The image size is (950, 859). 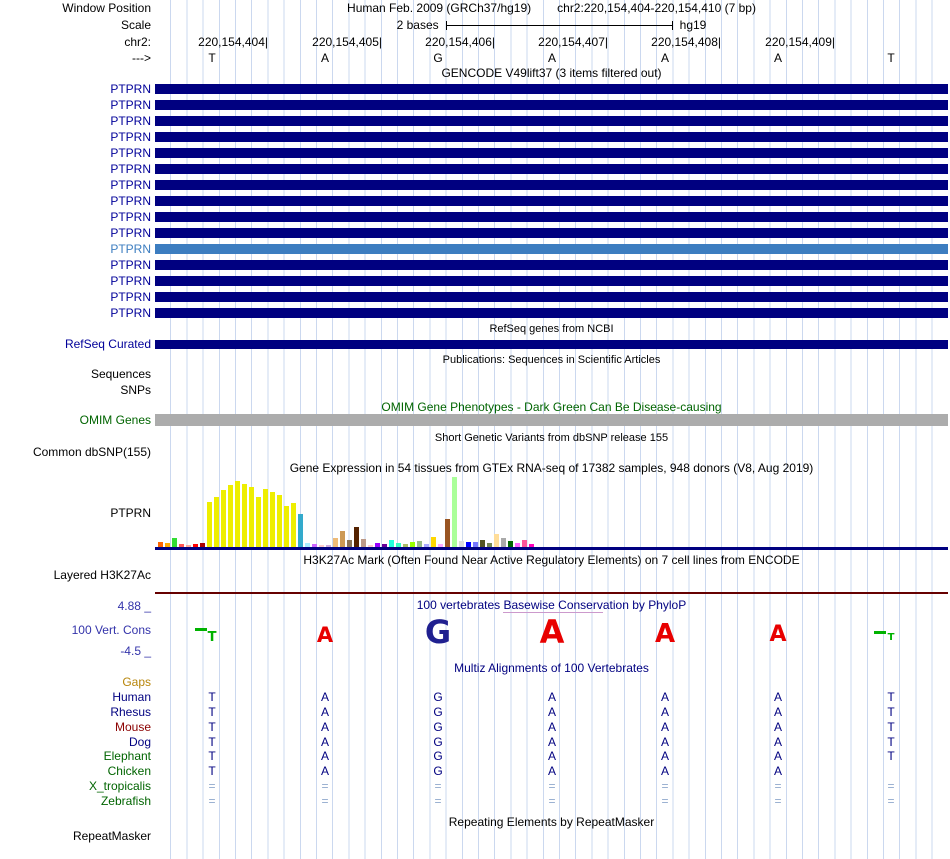 I want to click on publications-snps-label: SNPs, so click(x=135, y=390).